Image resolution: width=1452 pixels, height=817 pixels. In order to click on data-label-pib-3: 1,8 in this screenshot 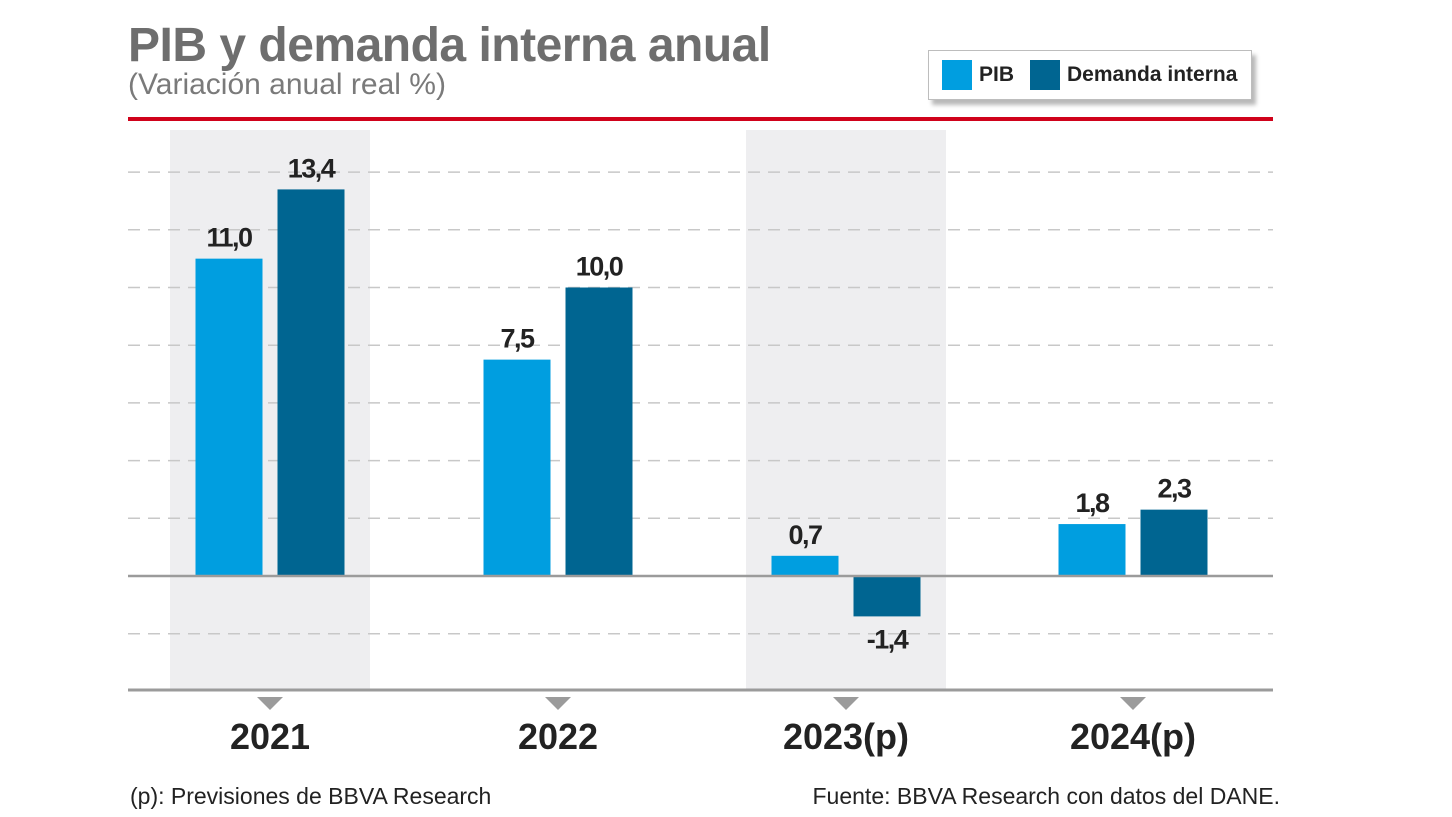, I will do `click(1092, 503)`.